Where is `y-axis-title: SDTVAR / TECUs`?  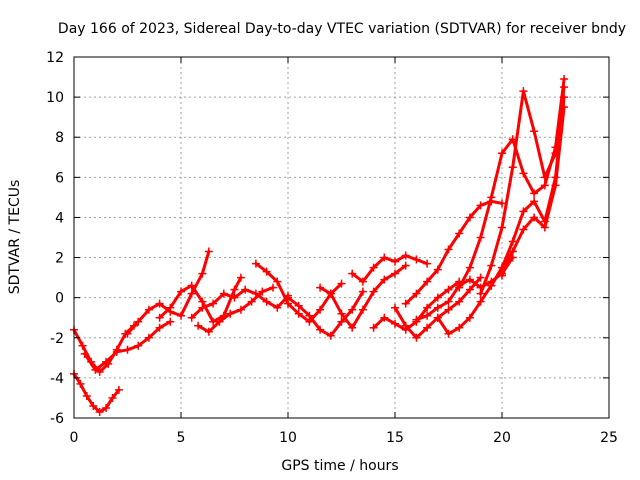
y-axis-title: SDTVAR / TECUs is located at coordinates (15, 237).